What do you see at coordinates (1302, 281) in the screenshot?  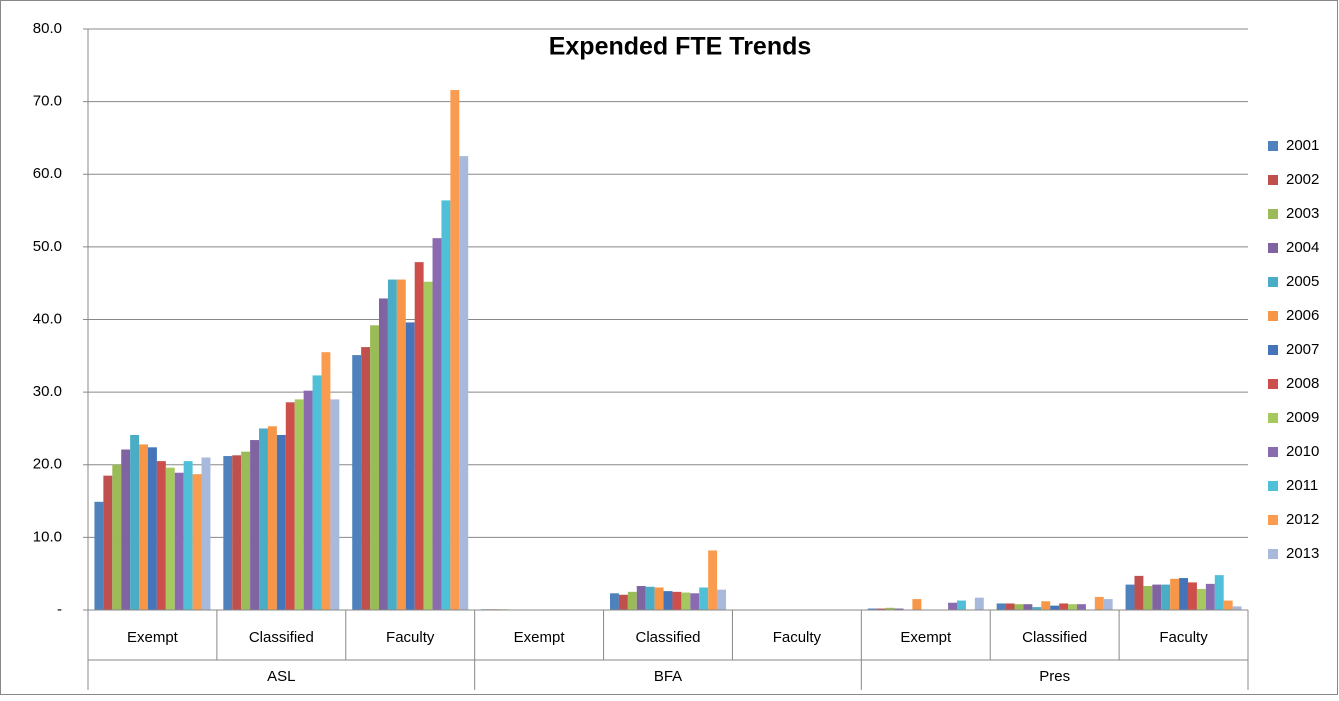 I see `legend-label: 2005` at bounding box center [1302, 281].